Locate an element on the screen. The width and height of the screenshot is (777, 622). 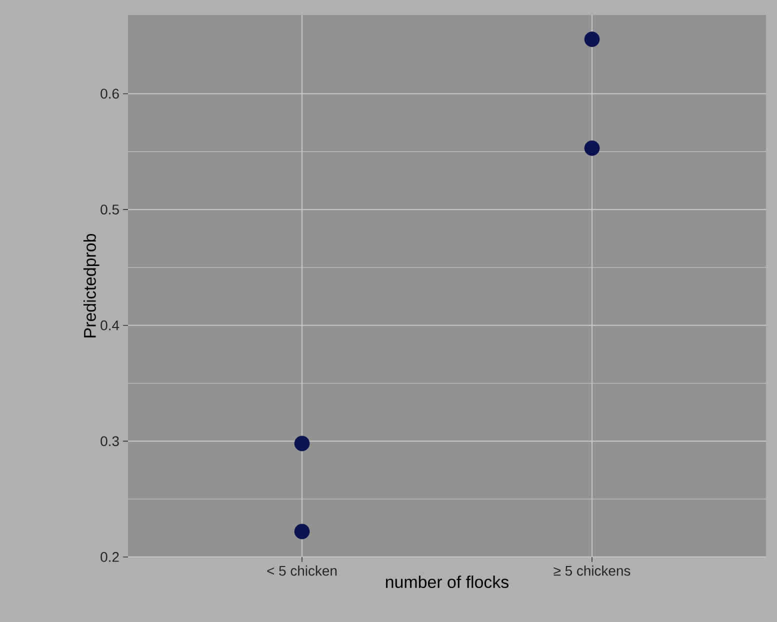
y-tick-label: 0.4 is located at coordinates (110, 325).